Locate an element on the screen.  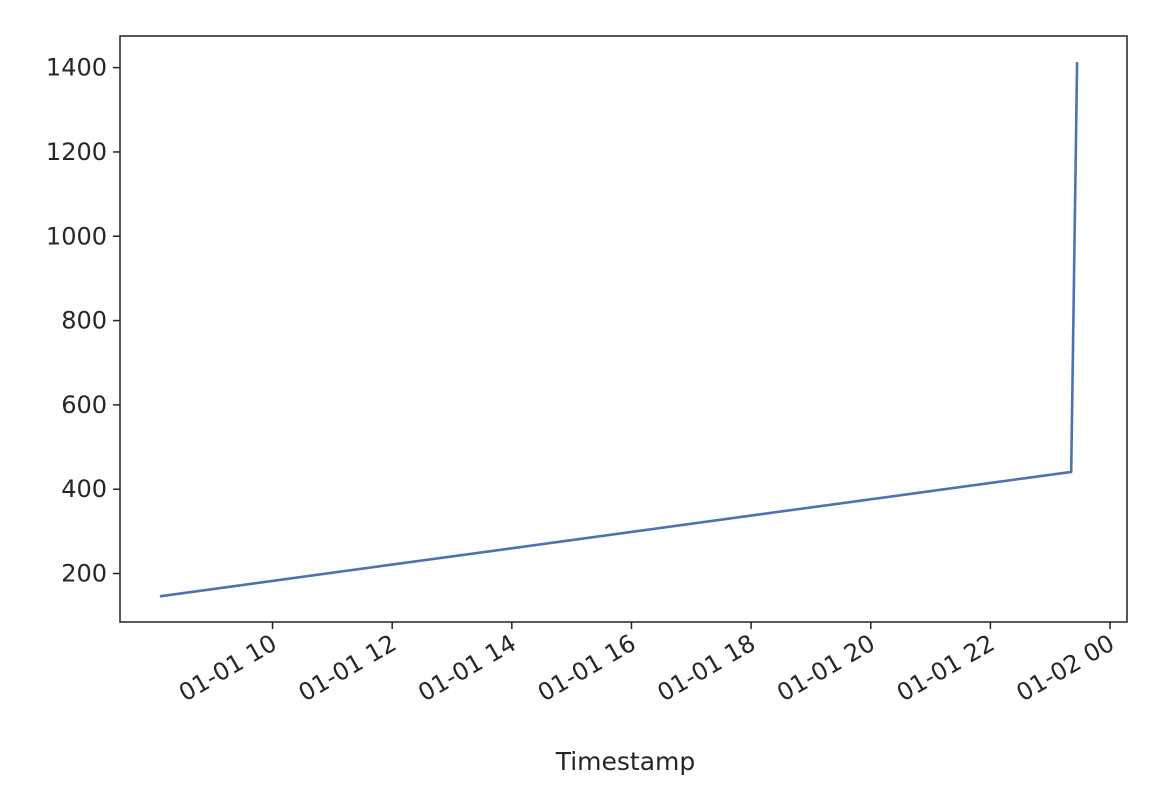
x-axis-label: Timestamp is located at coordinates (625, 761).